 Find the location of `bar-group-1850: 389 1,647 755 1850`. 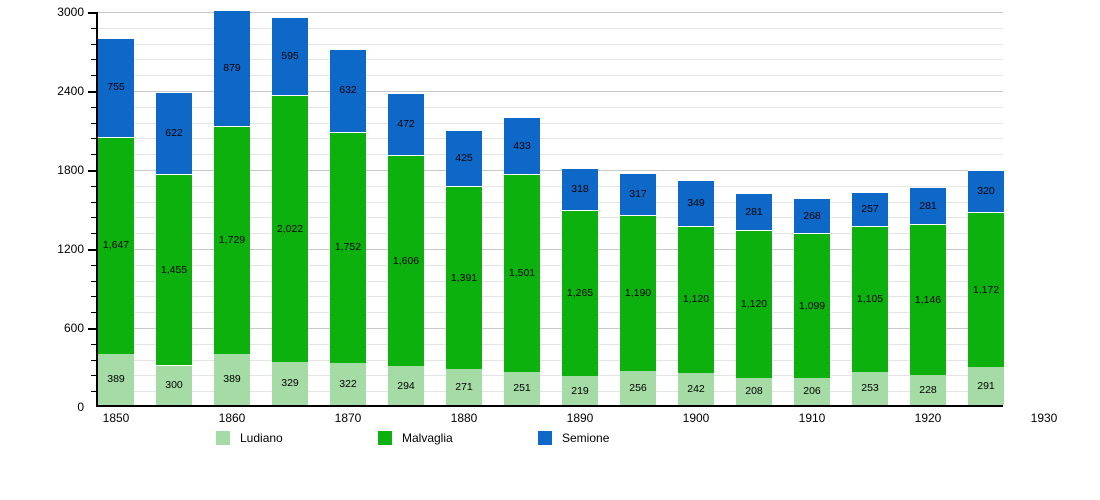

bar-group-1850: 389 1,647 755 1850 is located at coordinates (116, 217).